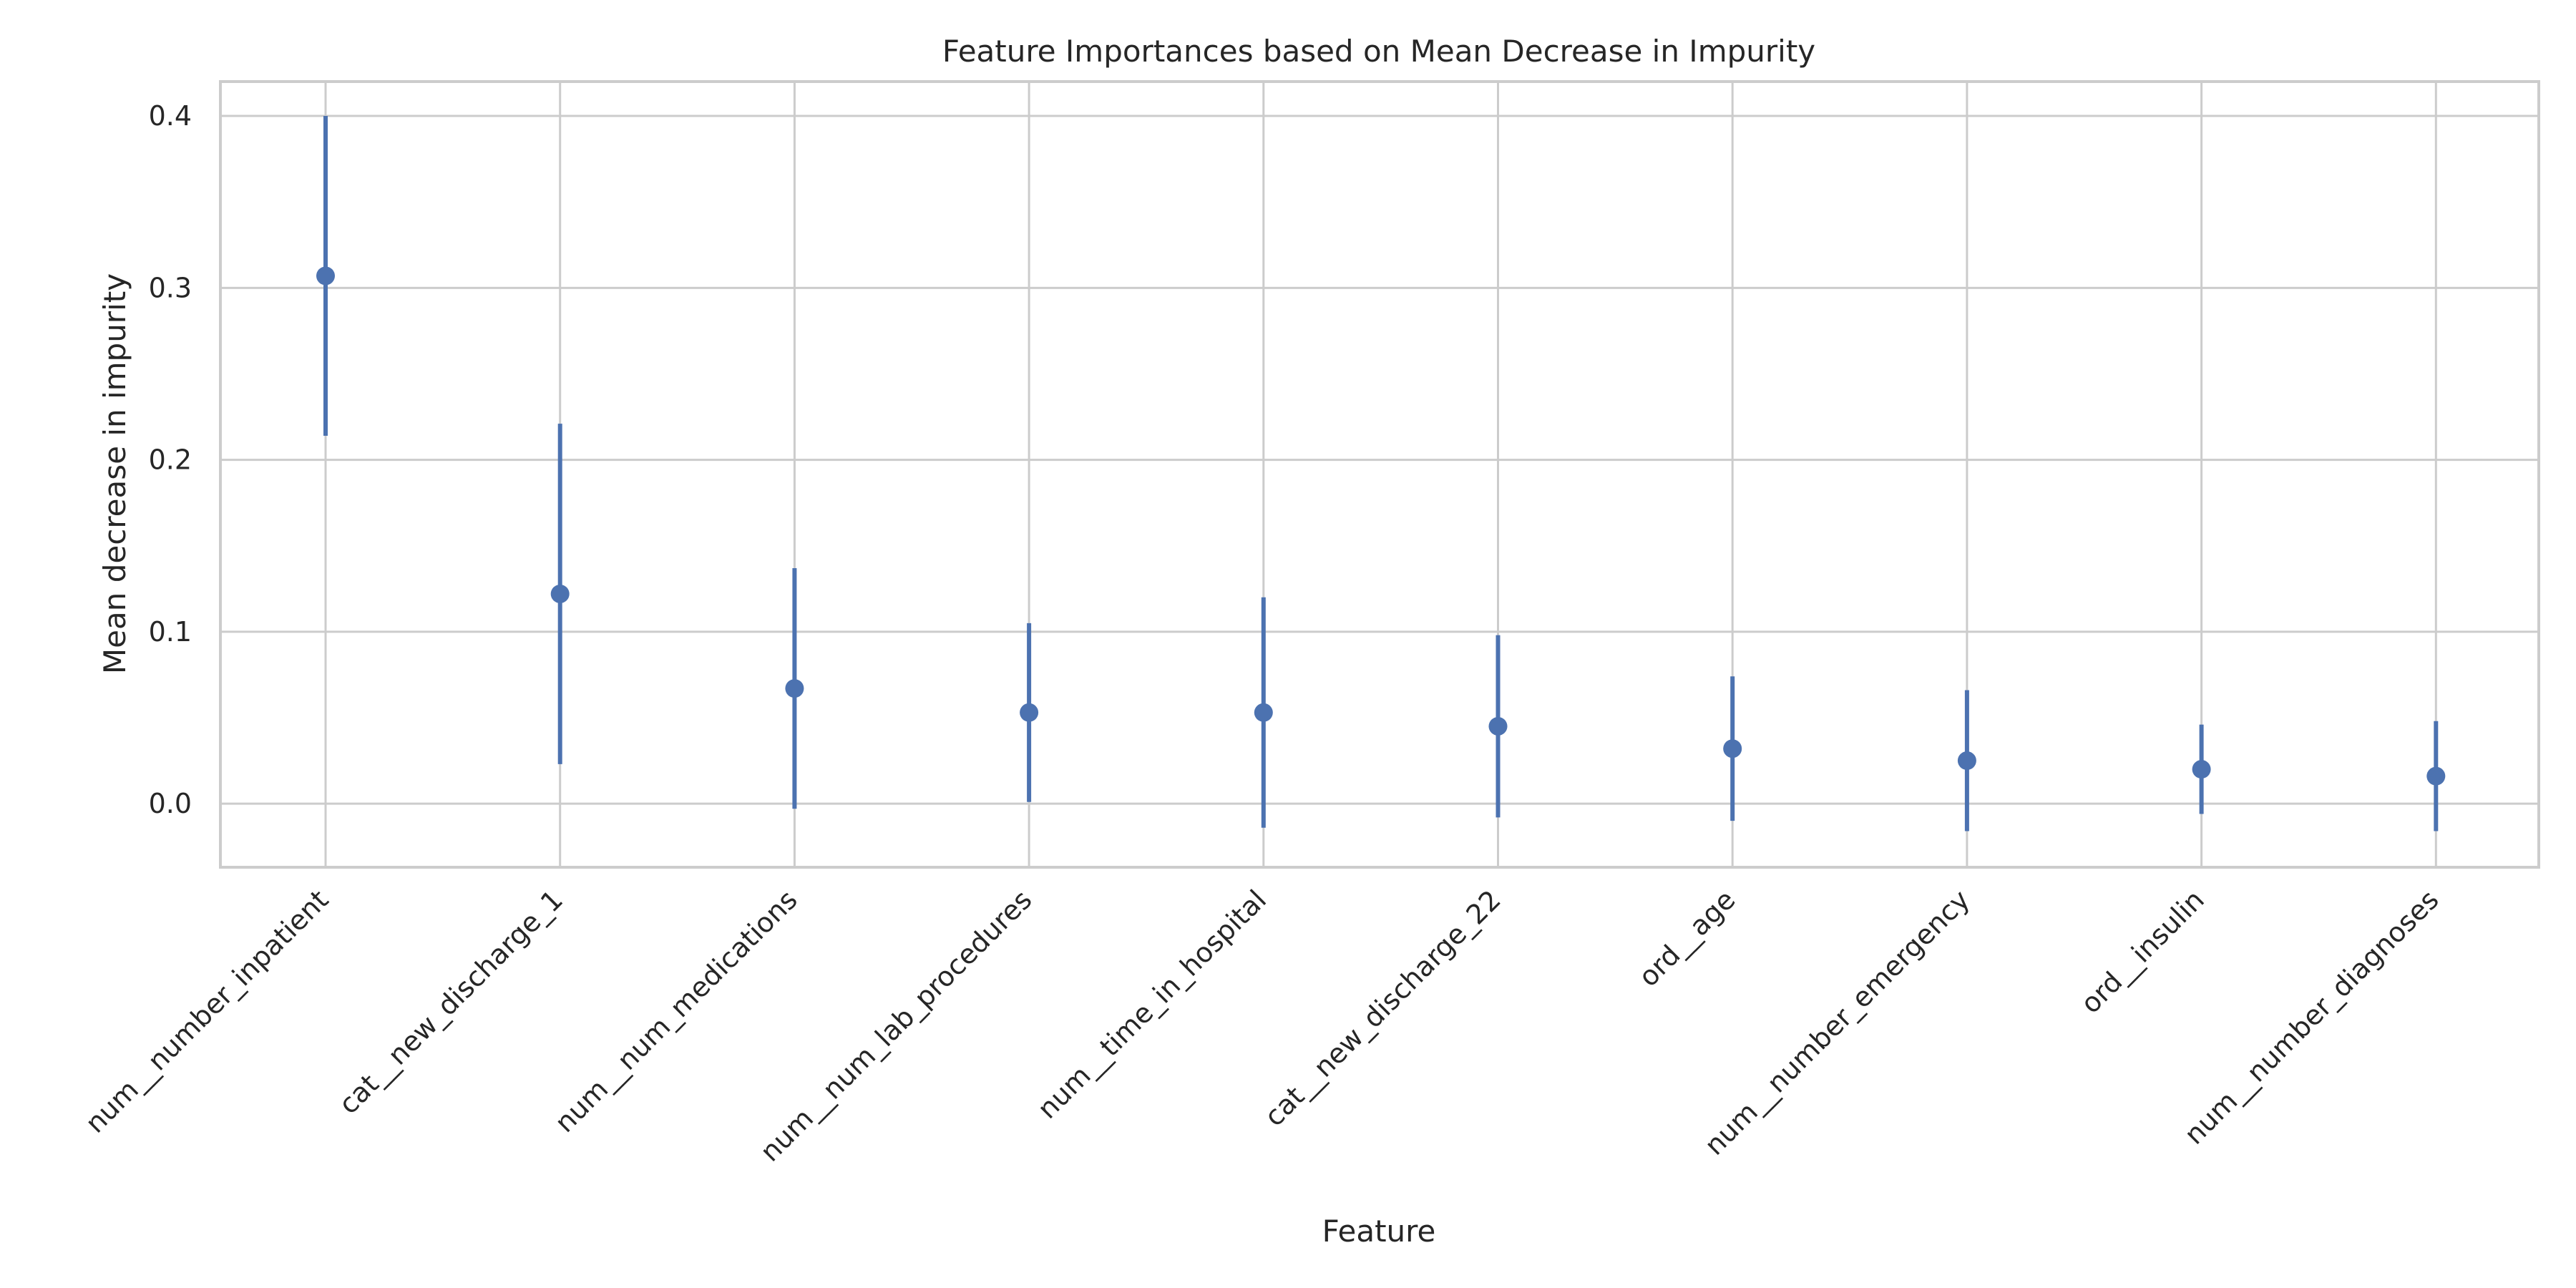  Describe the element at coordinates (1379, 1231) in the screenshot. I see `x-axis-label: Feature` at that location.